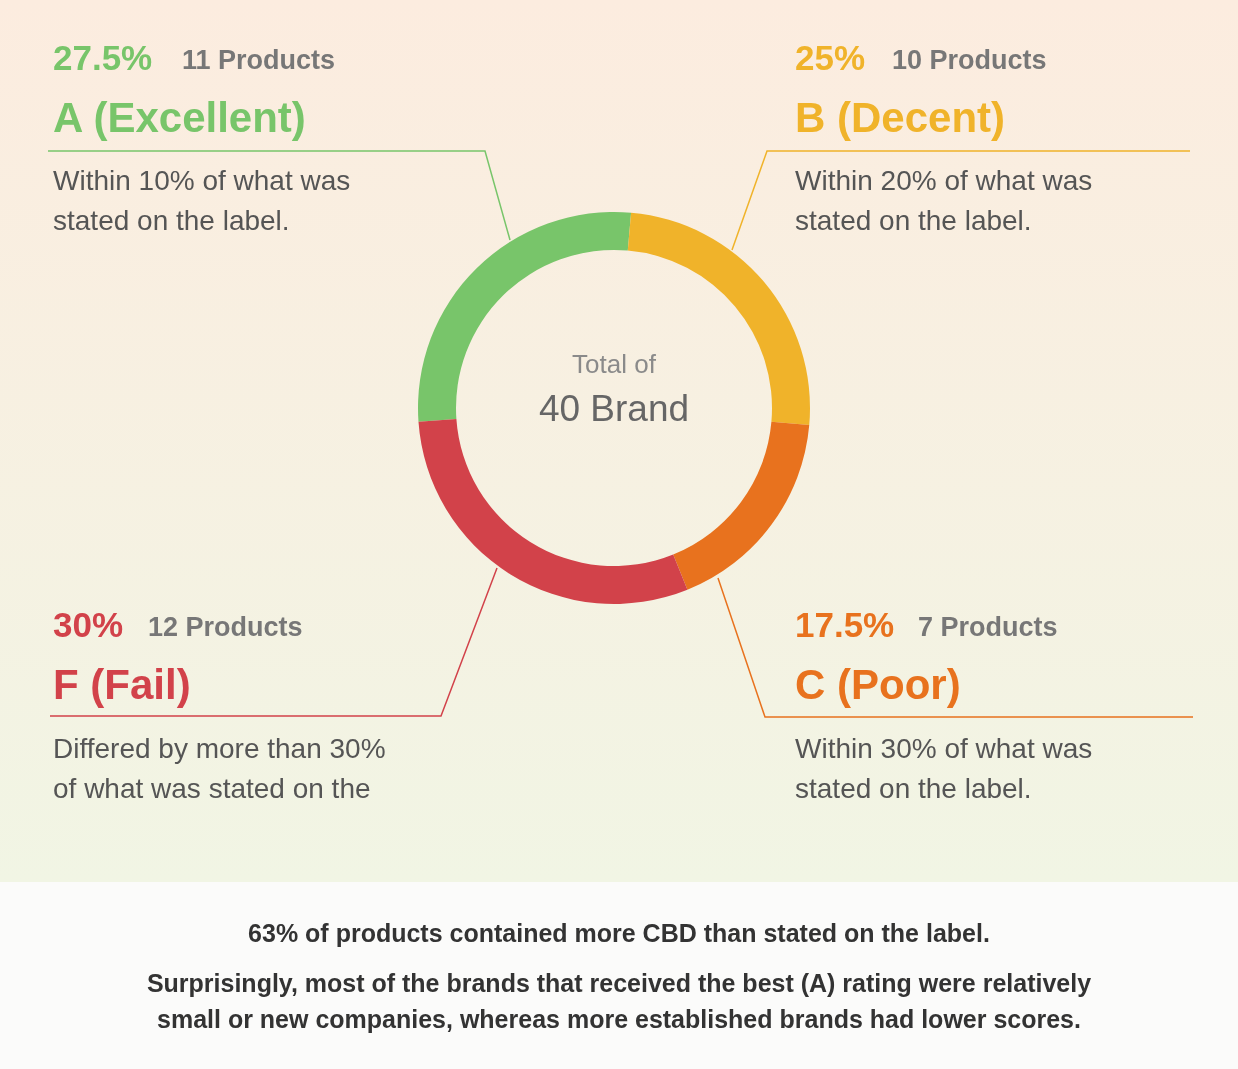 The image size is (1238, 1069). What do you see at coordinates (614, 364) in the screenshot?
I see `text: Total of` at bounding box center [614, 364].